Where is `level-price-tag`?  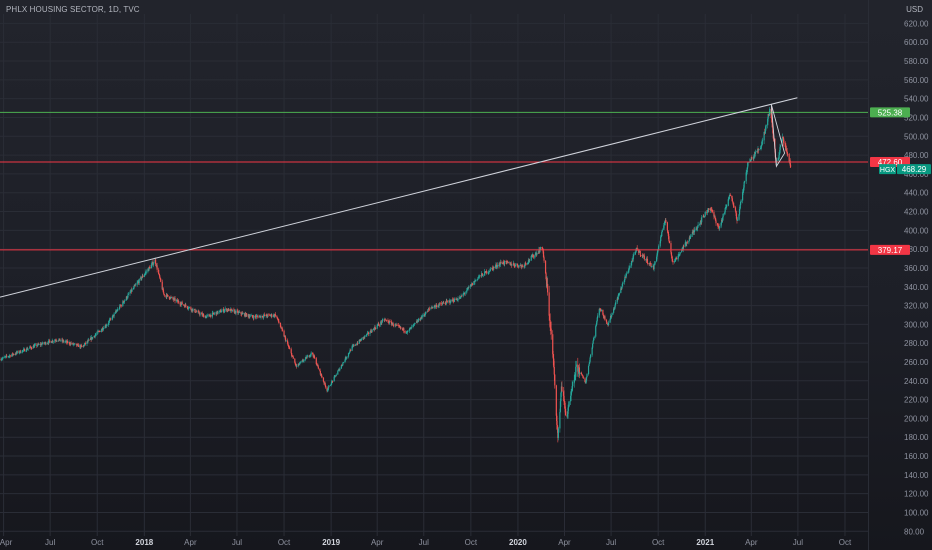 level-price-tag is located at coordinates (890, 112).